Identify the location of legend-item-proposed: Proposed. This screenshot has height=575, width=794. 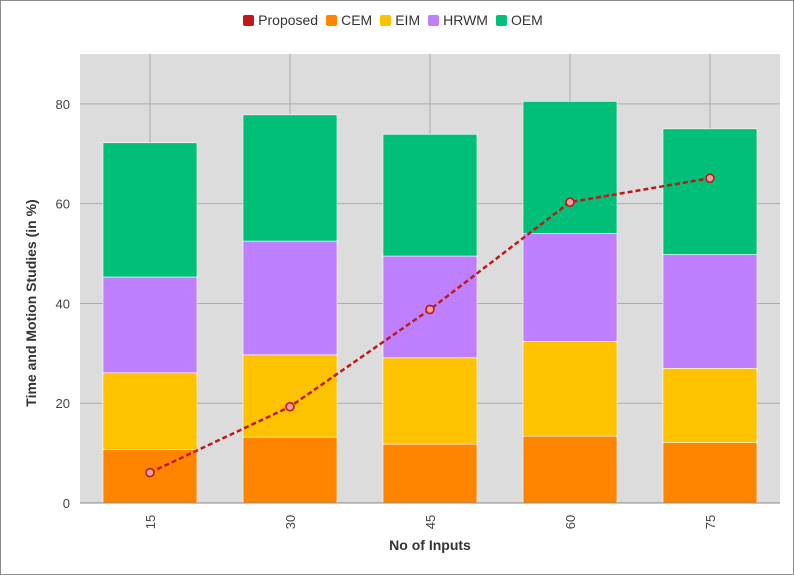
(280, 20).